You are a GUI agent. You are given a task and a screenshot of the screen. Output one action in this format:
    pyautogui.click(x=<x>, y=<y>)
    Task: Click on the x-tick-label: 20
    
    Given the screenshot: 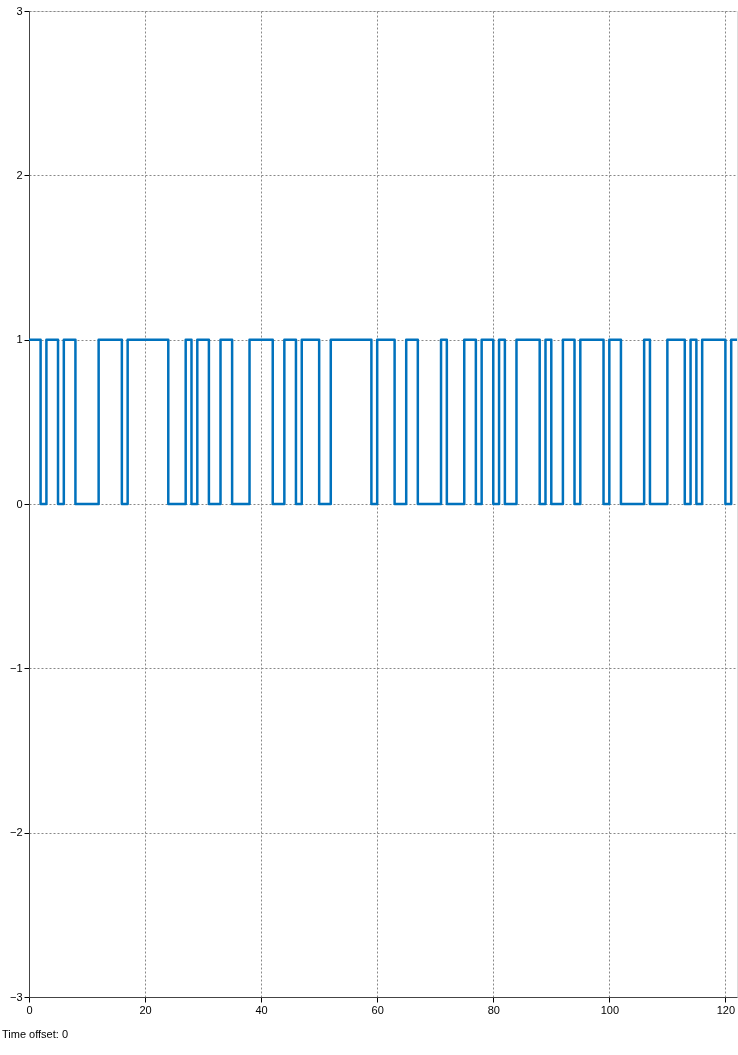 What is the action you would take?
    pyautogui.click(x=145, y=1009)
    